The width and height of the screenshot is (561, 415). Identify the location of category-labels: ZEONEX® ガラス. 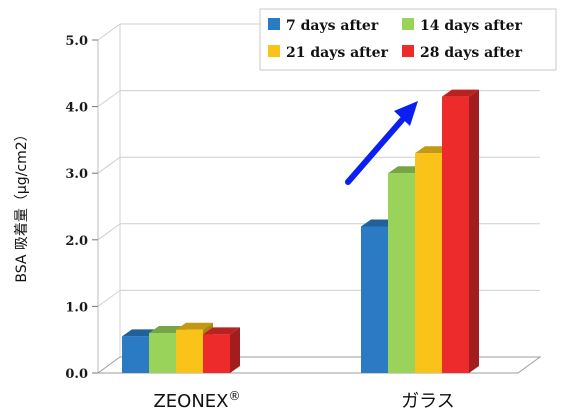
(303, 400).